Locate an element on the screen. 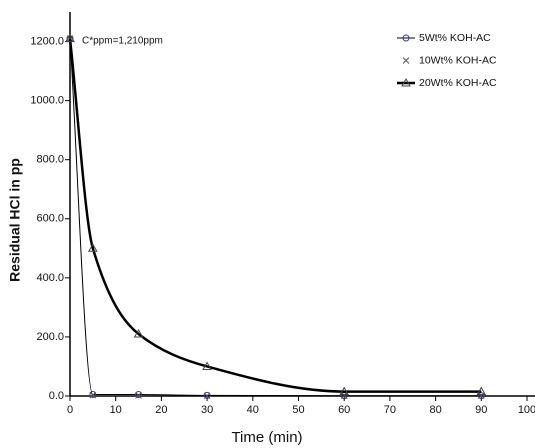 This screenshot has width=535, height=448. x-tick-label: 30 is located at coordinates (207, 410).